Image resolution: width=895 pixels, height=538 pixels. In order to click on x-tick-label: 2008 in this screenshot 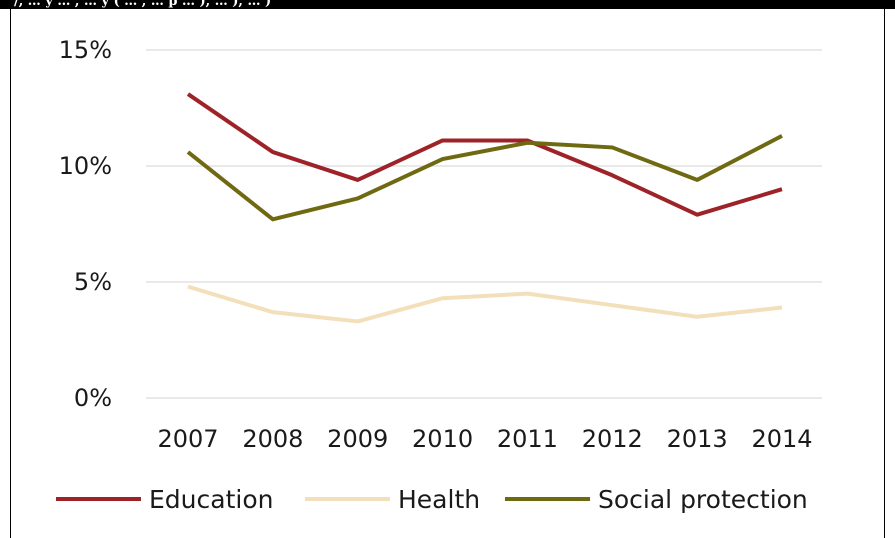, I will do `click(272, 439)`.